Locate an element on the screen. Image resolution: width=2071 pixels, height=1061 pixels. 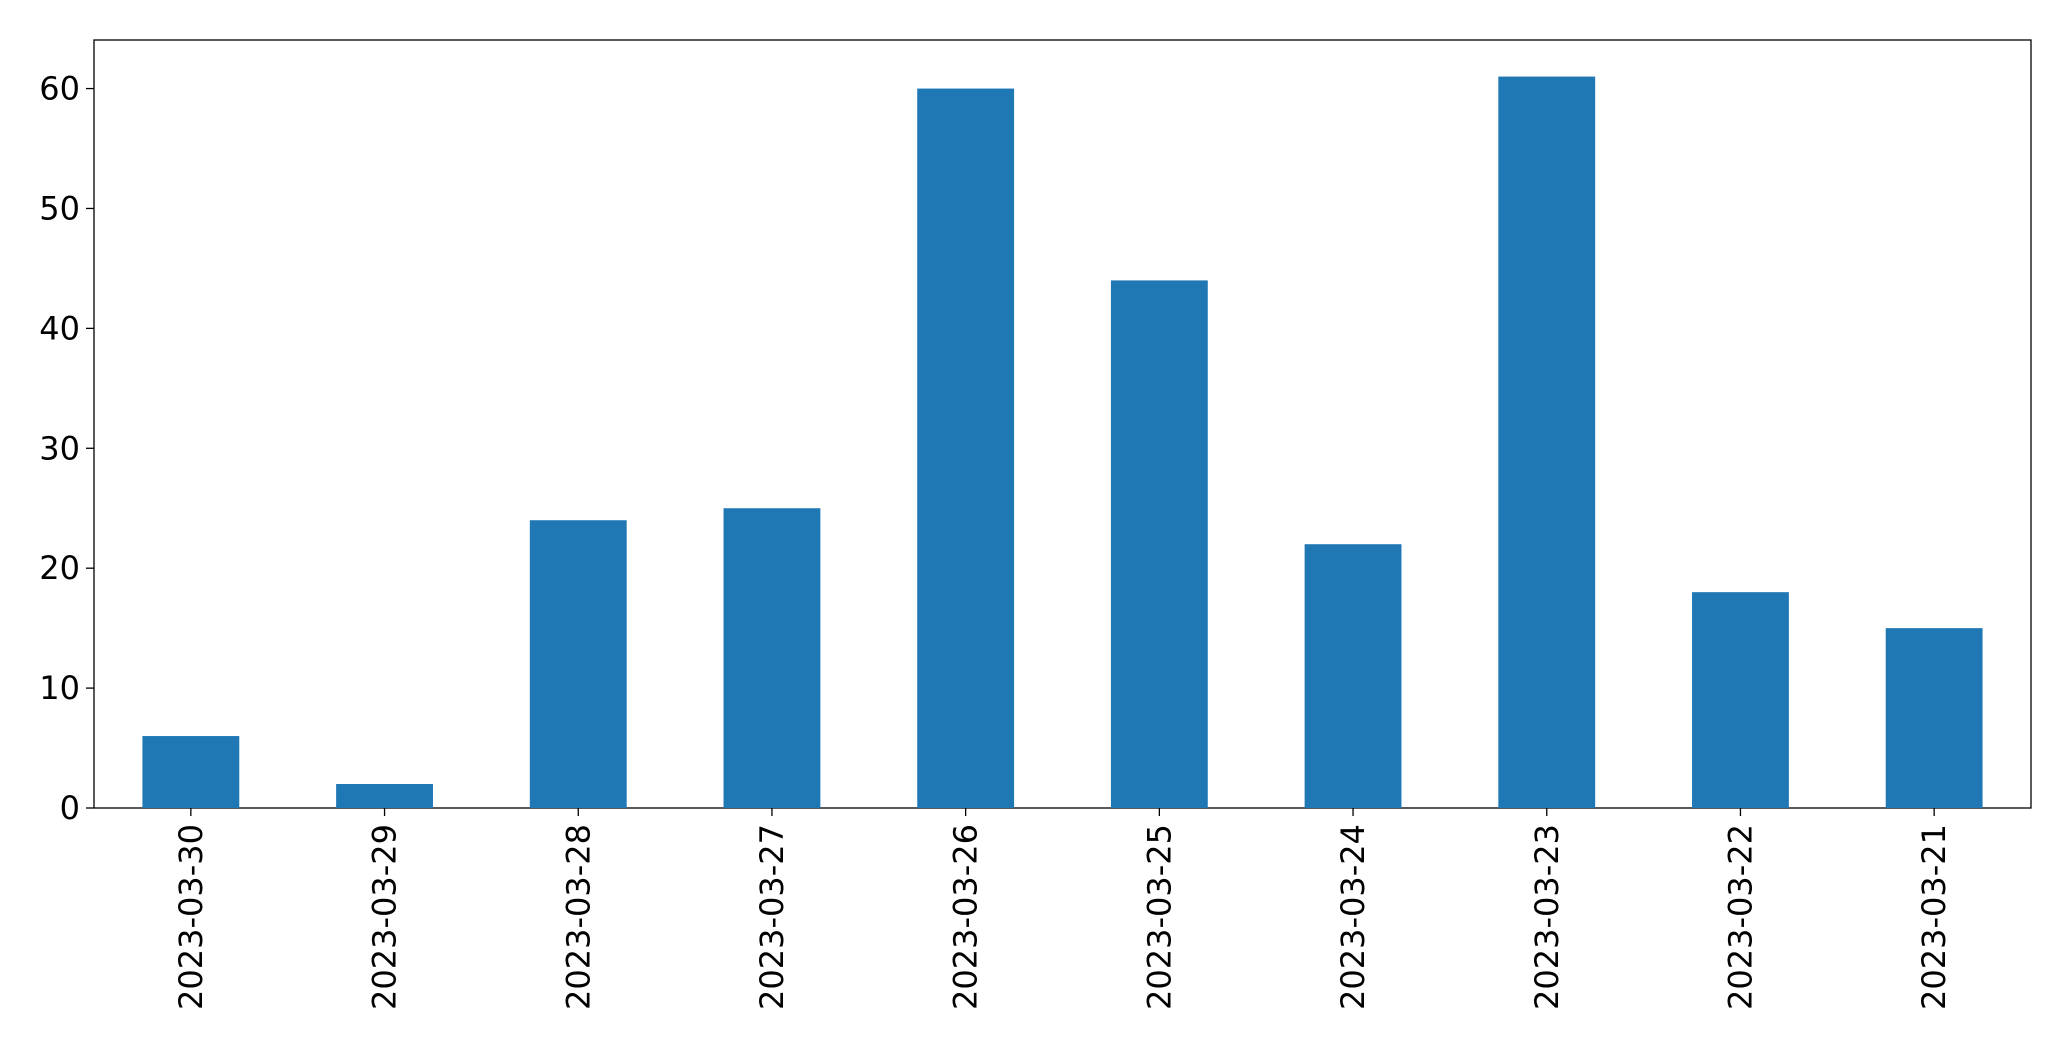
x-tick-label: 2023-03-23 is located at coordinates (1547, 917).